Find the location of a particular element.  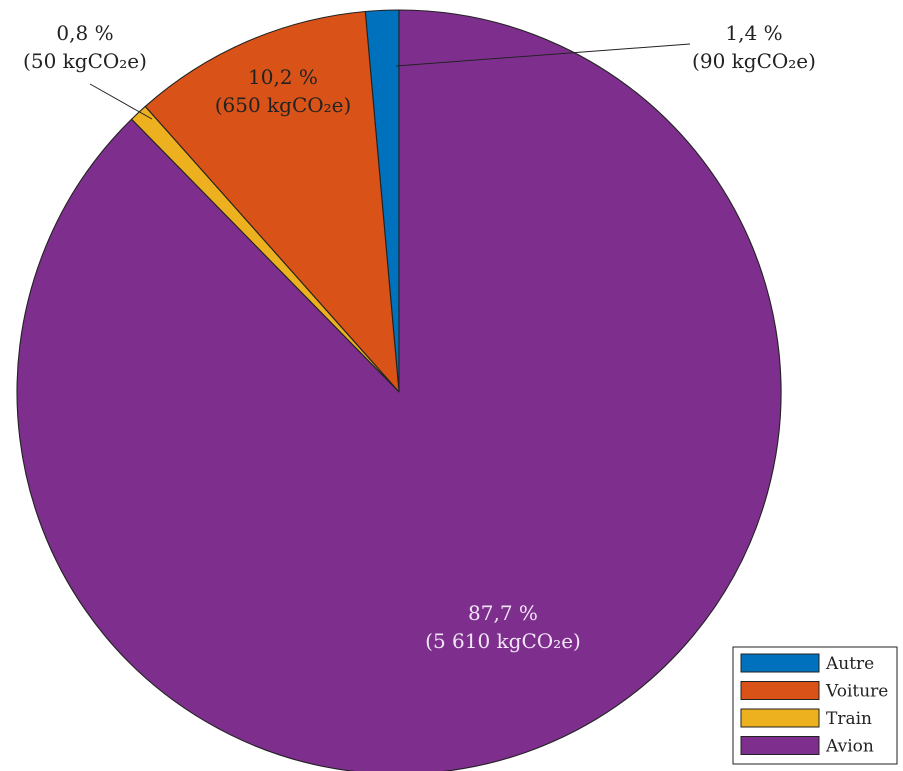

slice-value-label-avion: (5 610 kgCO₂e) is located at coordinates (503, 641).